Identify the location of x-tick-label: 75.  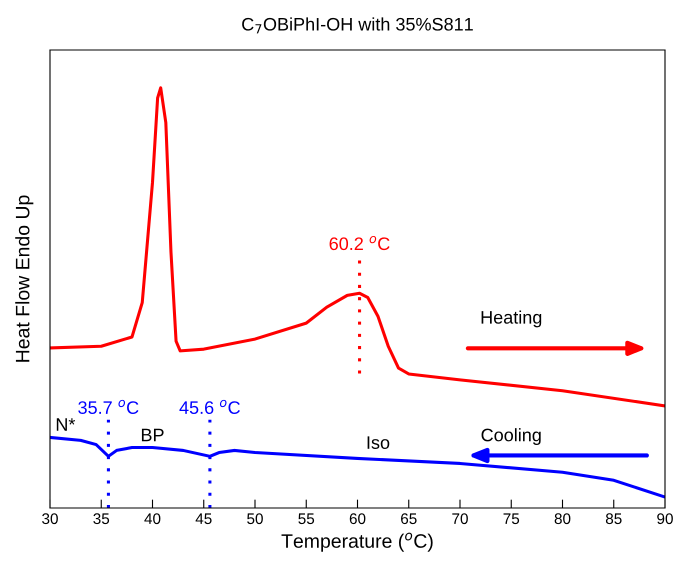
(512, 518).